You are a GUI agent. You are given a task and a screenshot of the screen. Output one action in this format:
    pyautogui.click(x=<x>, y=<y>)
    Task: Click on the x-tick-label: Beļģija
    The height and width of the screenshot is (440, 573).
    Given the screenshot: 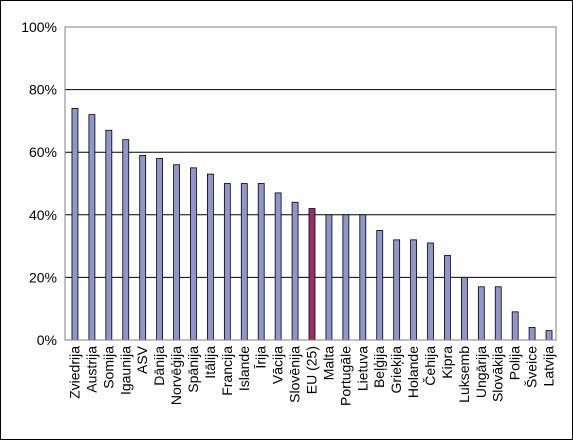 What is the action you would take?
    pyautogui.click(x=379, y=367)
    